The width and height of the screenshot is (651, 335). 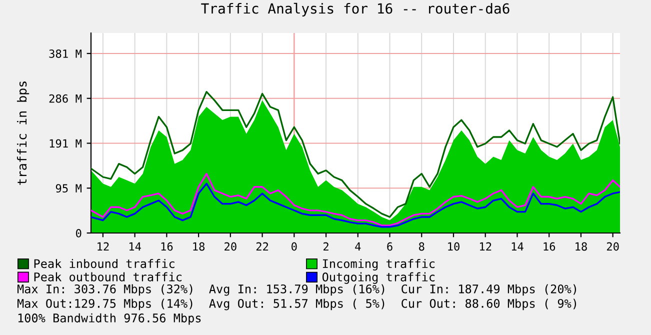 I want to click on y-tick-label: 381 M, so click(x=65, y=53).